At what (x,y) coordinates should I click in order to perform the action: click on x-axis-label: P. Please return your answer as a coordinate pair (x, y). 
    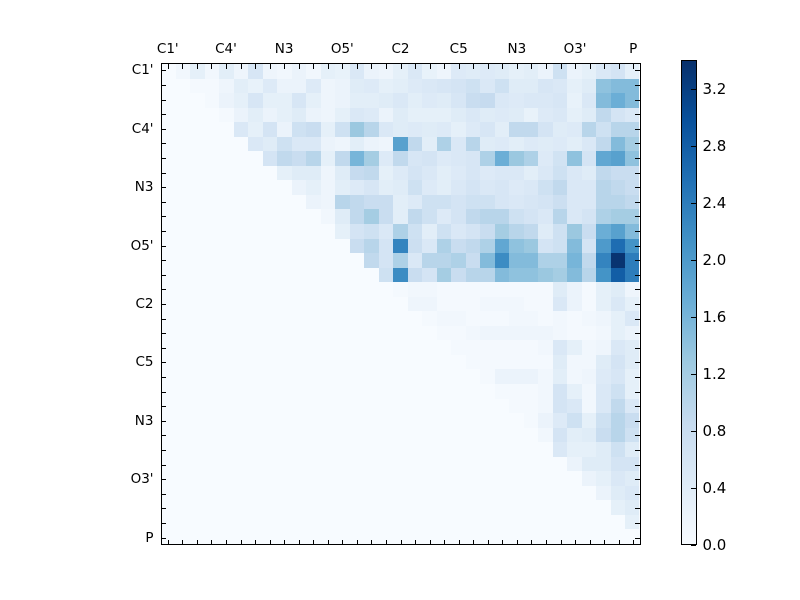
    Looking at the image, I should click on (633, 49).